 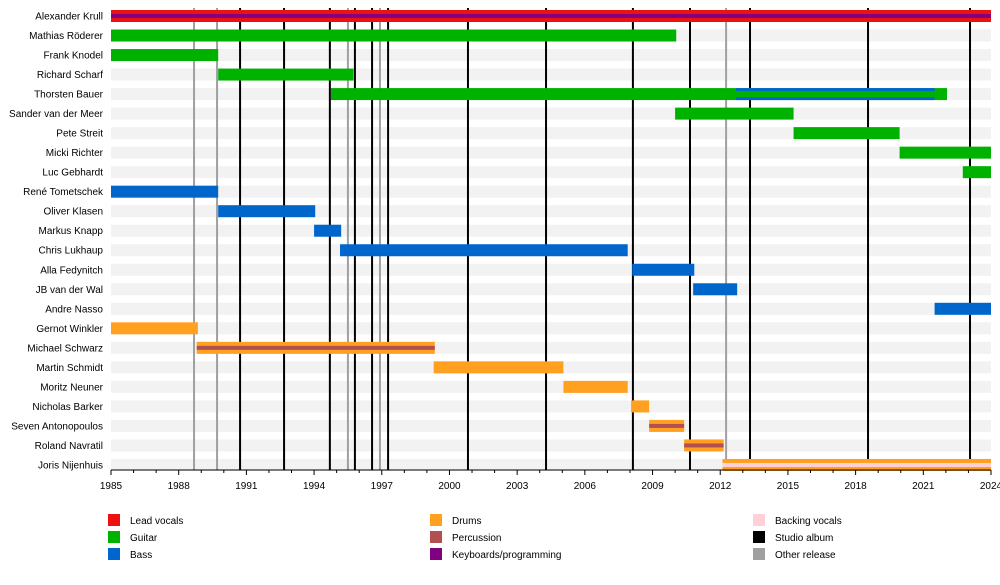 What do you see at coordinates (652, 486) in the screenshot?
I see `x-tick-label: 2009` at bounding box center [652, 486].